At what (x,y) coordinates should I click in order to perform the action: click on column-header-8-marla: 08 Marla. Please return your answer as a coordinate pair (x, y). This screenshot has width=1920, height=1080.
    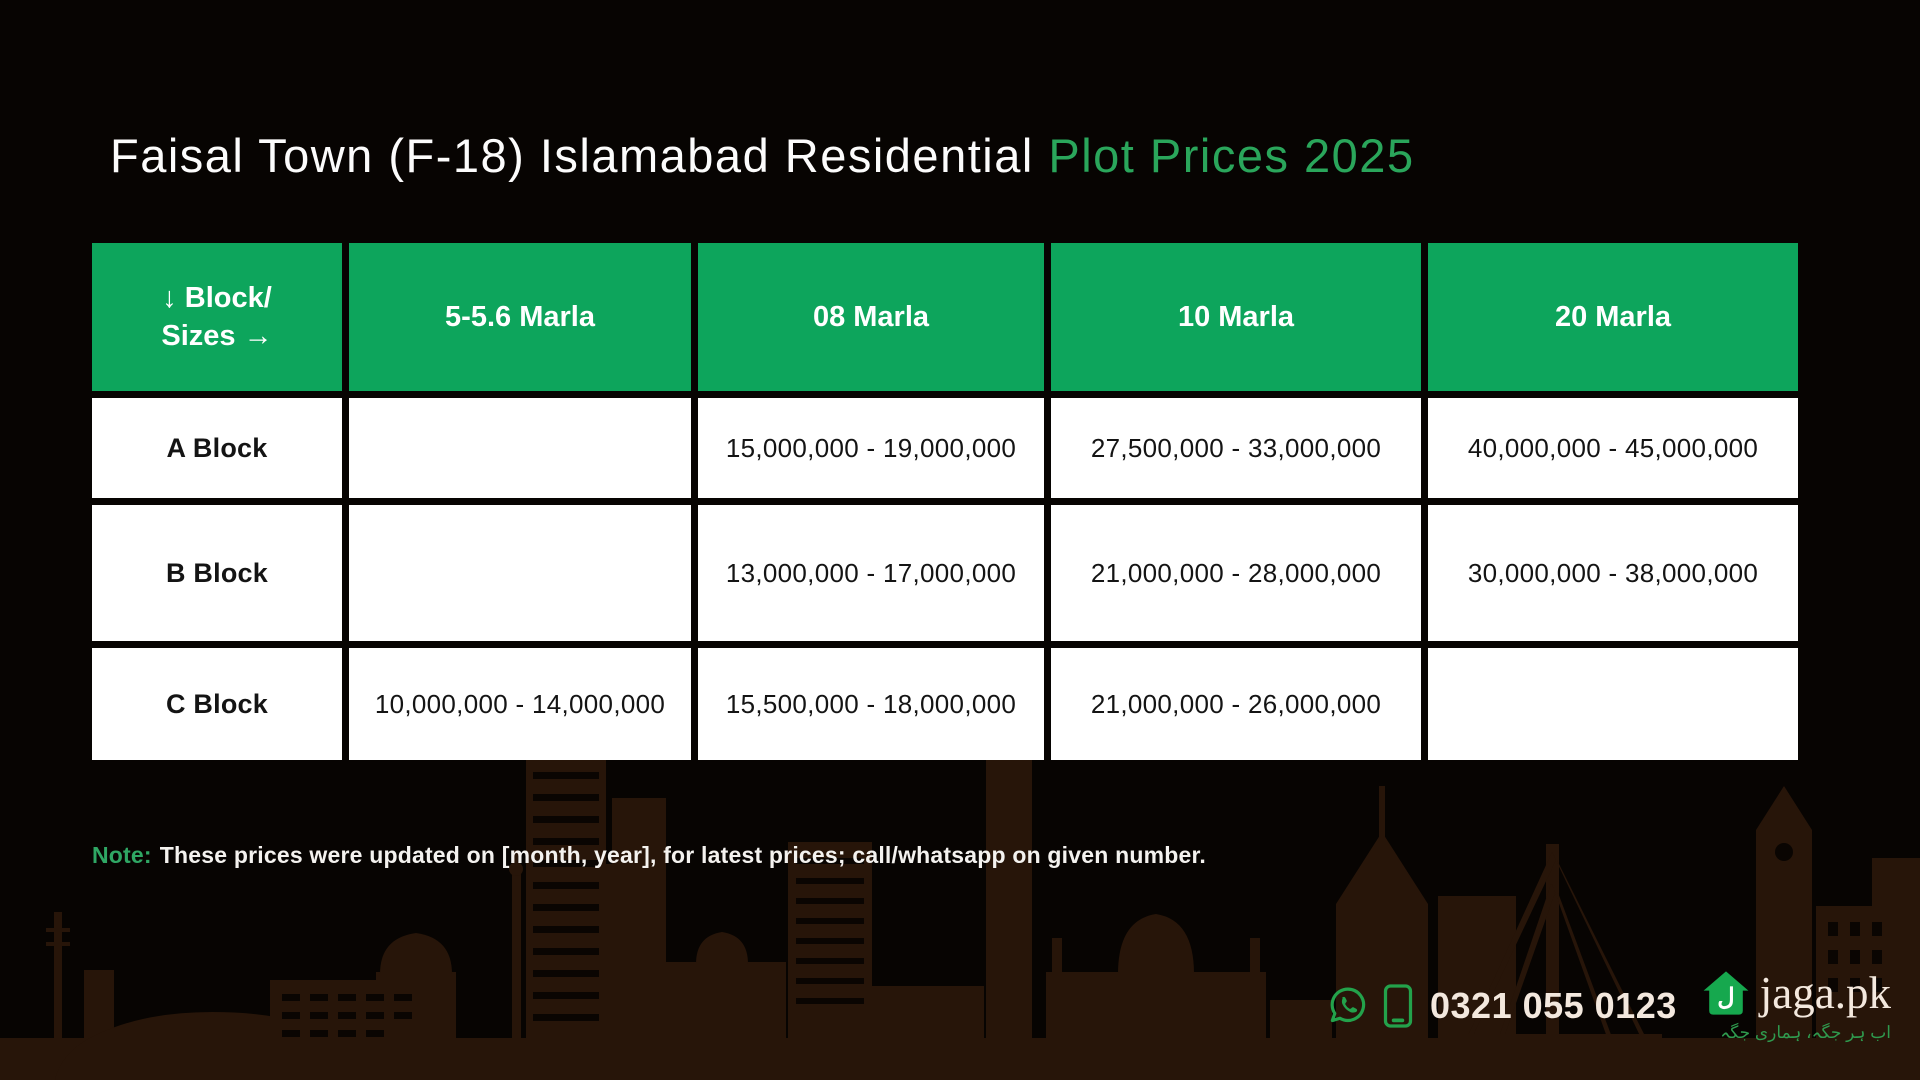
    Looking at the image, I should click on (871, 317).